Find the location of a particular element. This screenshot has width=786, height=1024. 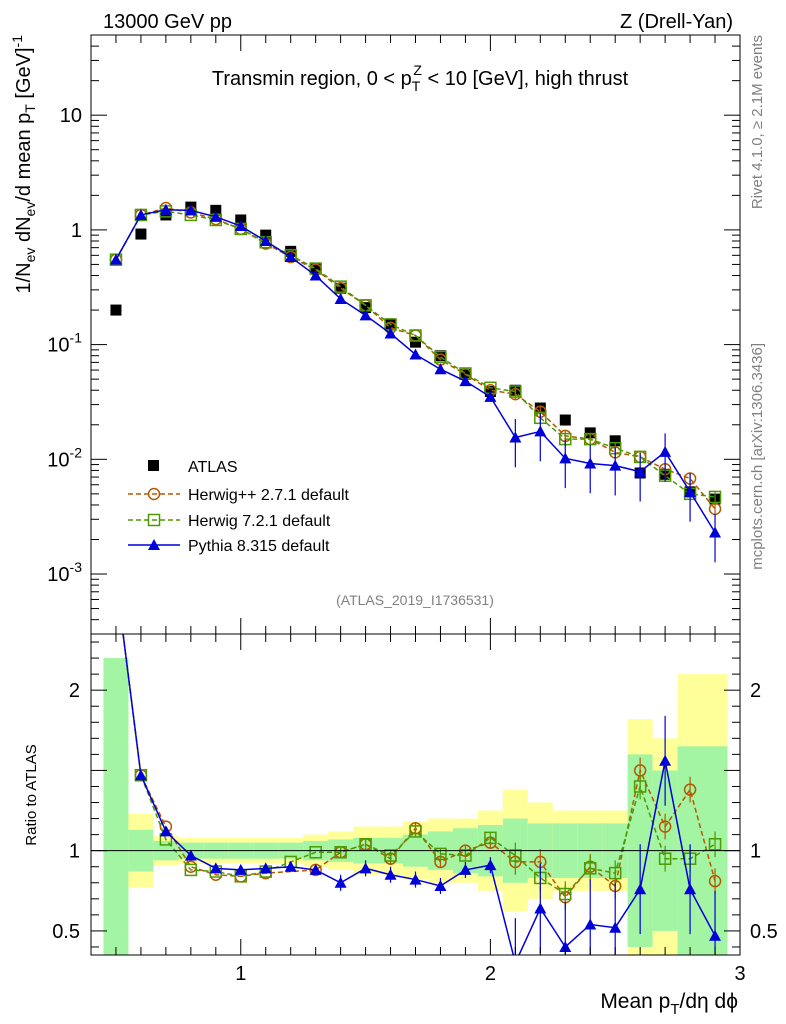

legend-label-pythia: Pythia 8.315 default is located at coordinates (259, 546).